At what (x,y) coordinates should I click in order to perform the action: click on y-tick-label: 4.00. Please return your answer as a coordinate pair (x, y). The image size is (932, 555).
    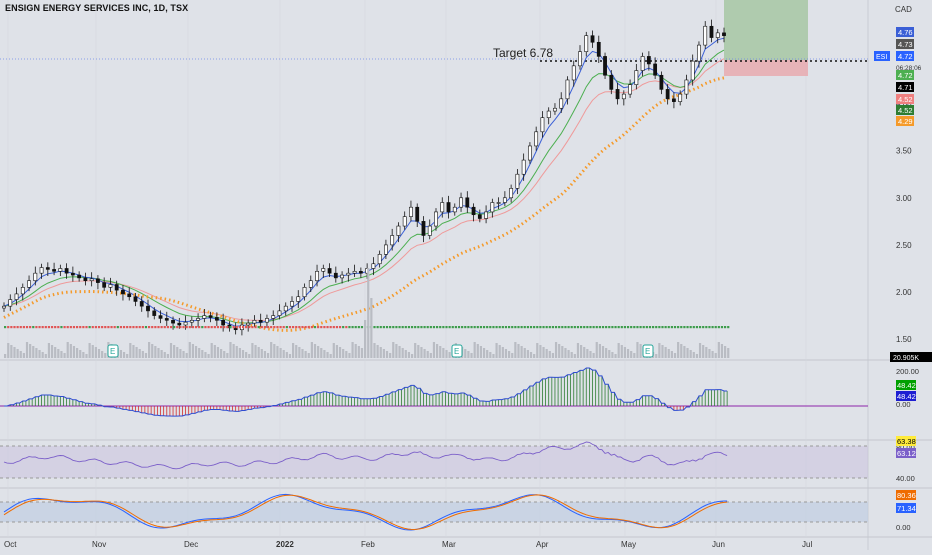
    Looking at the image, I should click on (904, 104).